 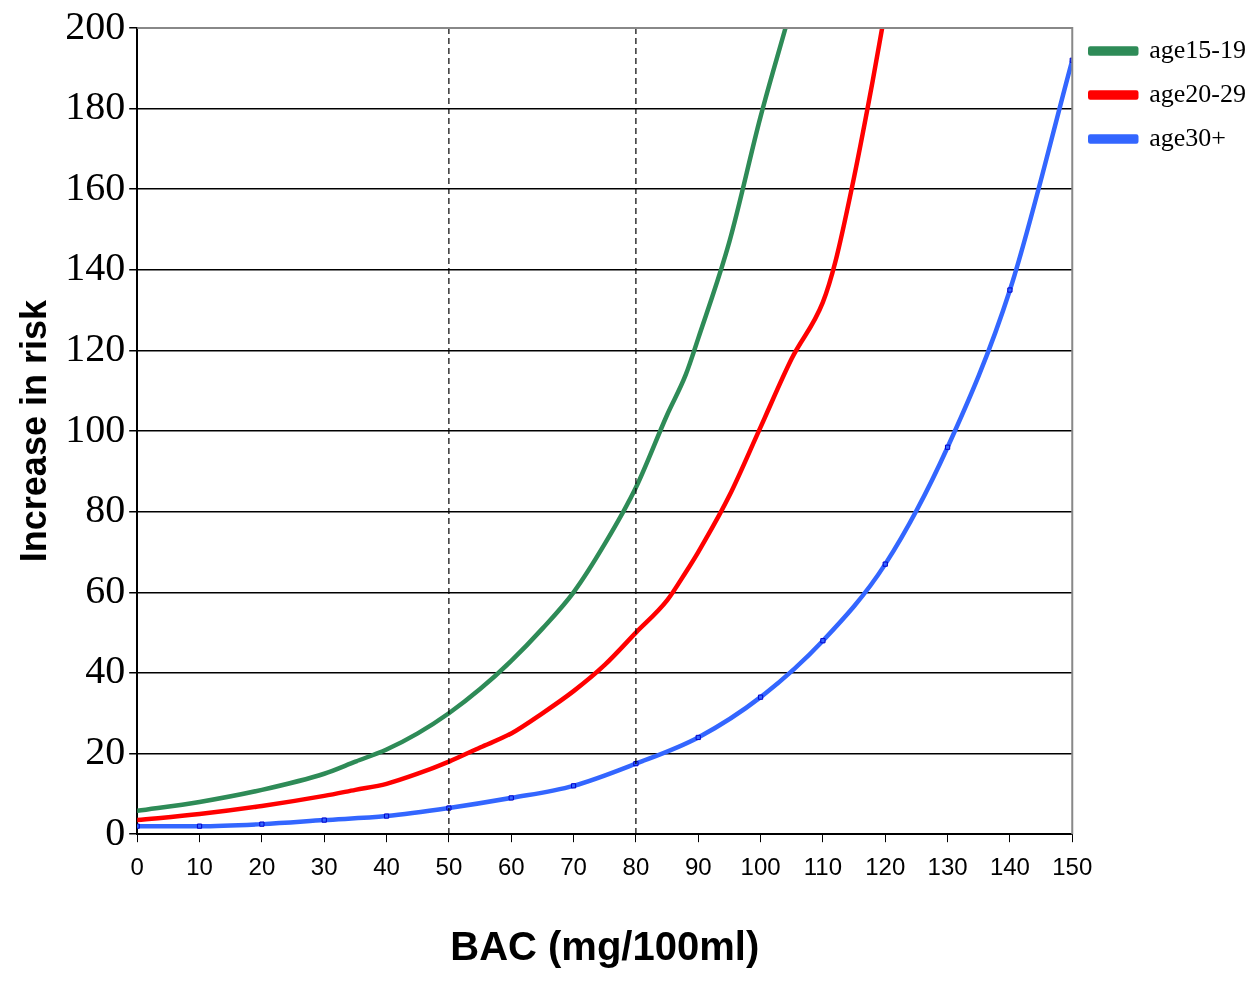 What do you see at coordinates (1072, 867) in the screenshot?
I see `x-tick-label: 150` at bounding box center [1072, 867].